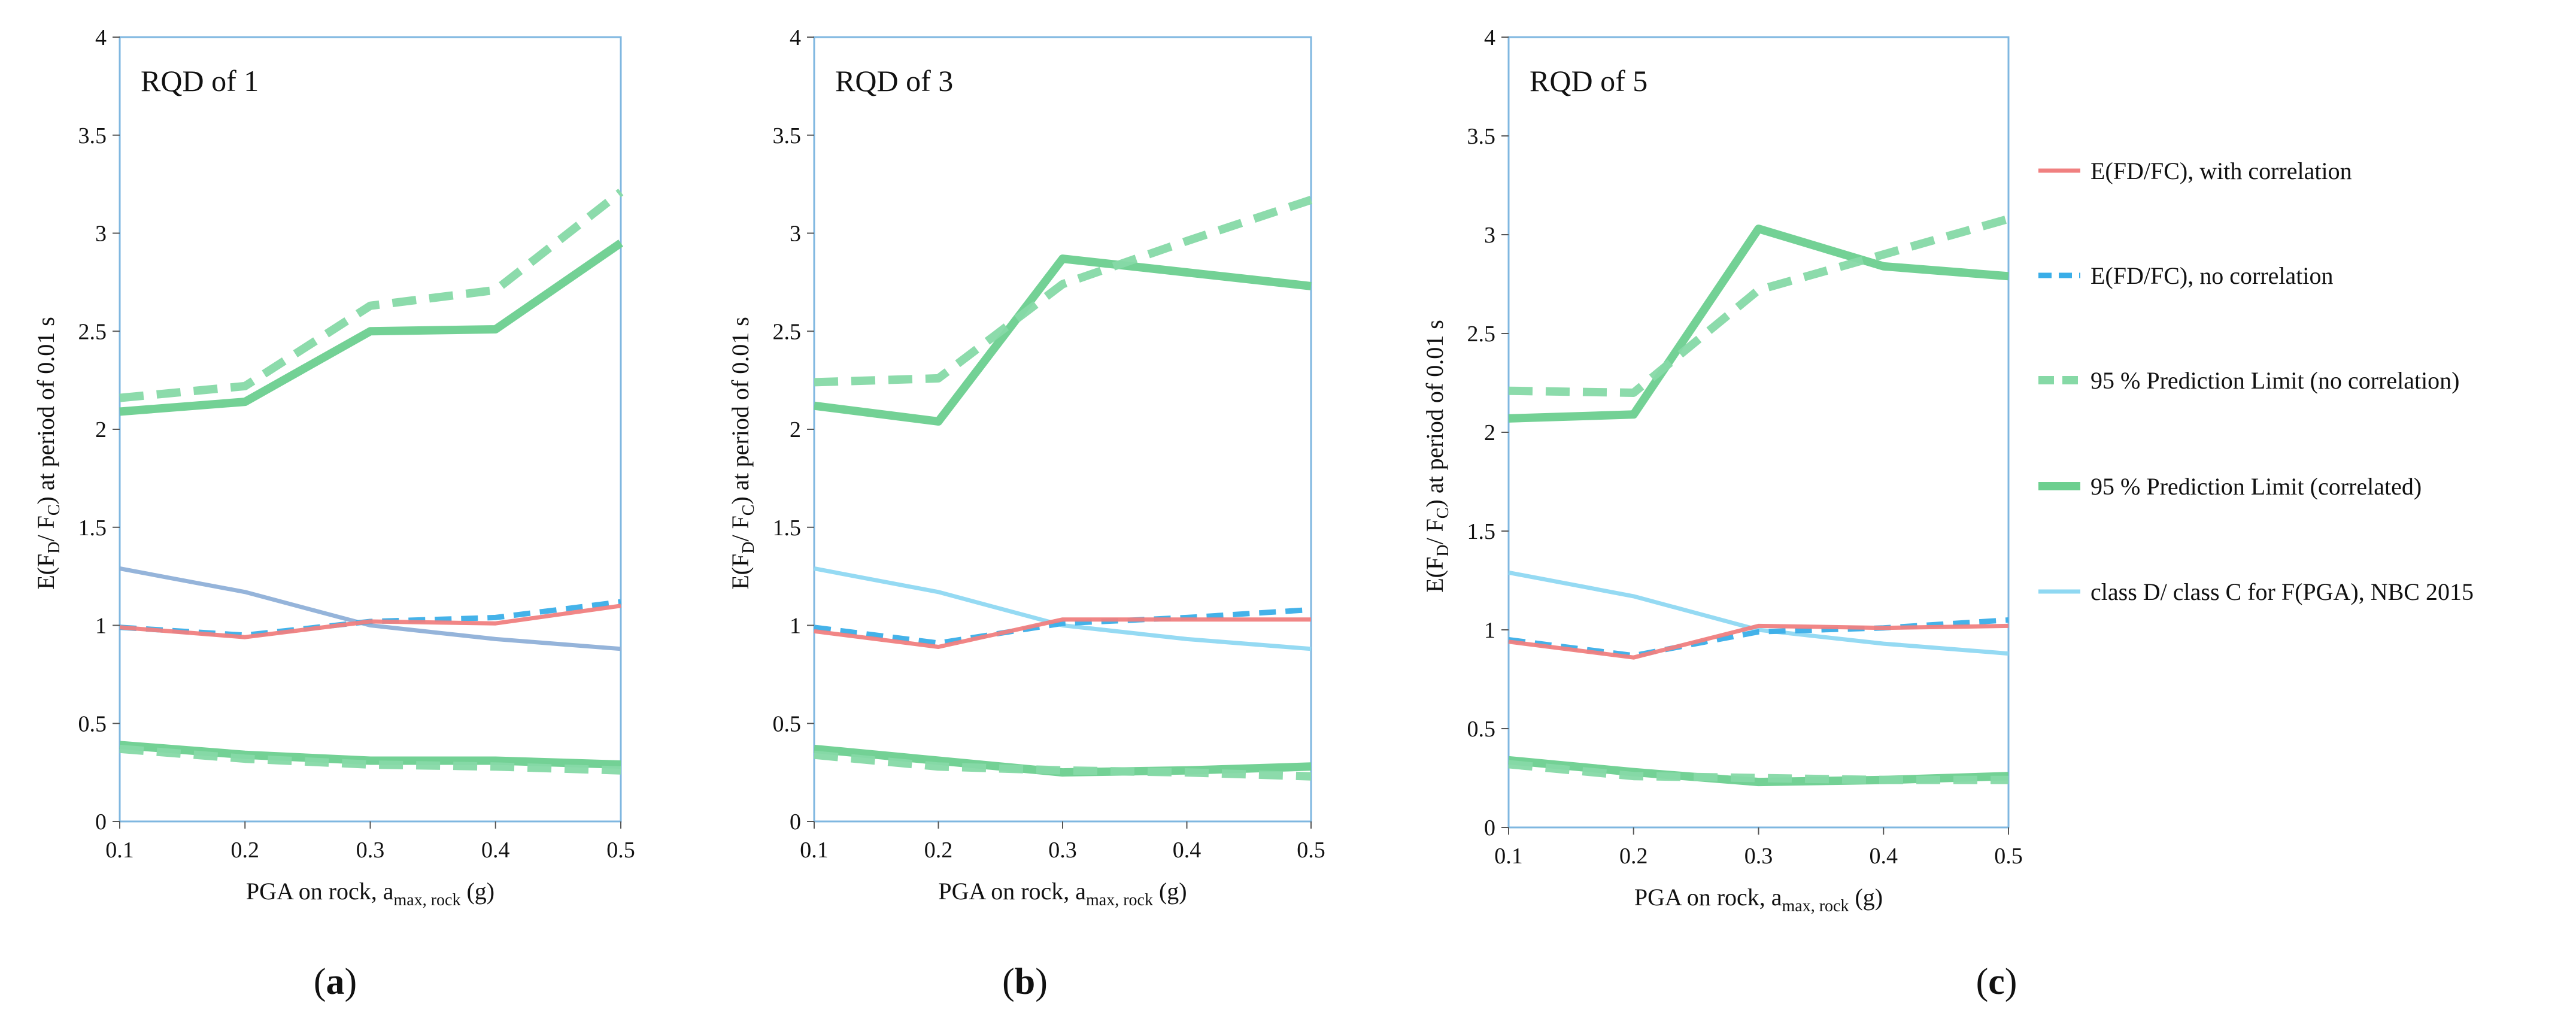  Describe the element at coordinates (2221, 170) in the screenshot. I see `legend-label: E(FD/FC), with correlation` at that location.